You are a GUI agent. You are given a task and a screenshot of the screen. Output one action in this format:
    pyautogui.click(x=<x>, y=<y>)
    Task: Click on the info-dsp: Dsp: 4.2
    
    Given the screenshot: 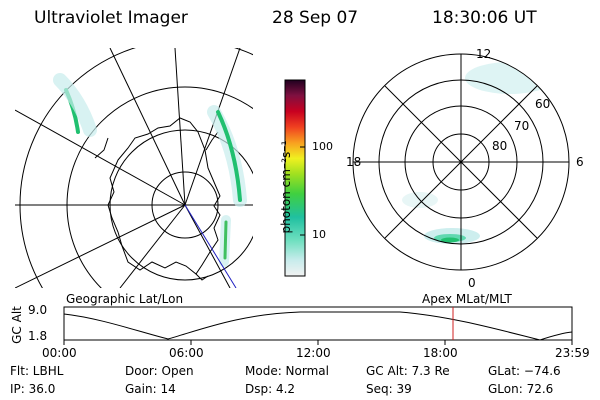 What is the action you would take?
    pyautogui.click(x=270, y=389)
    